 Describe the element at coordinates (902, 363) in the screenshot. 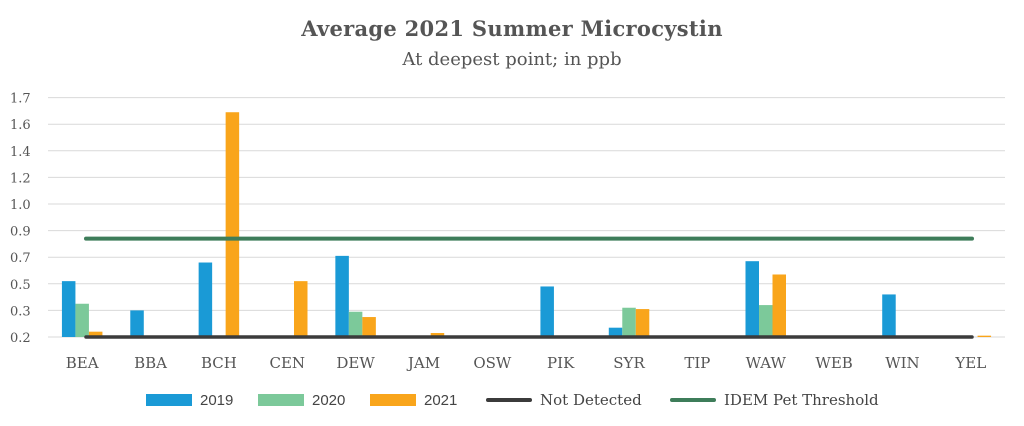

I see `x-tick-label-win: WIN` at that location.